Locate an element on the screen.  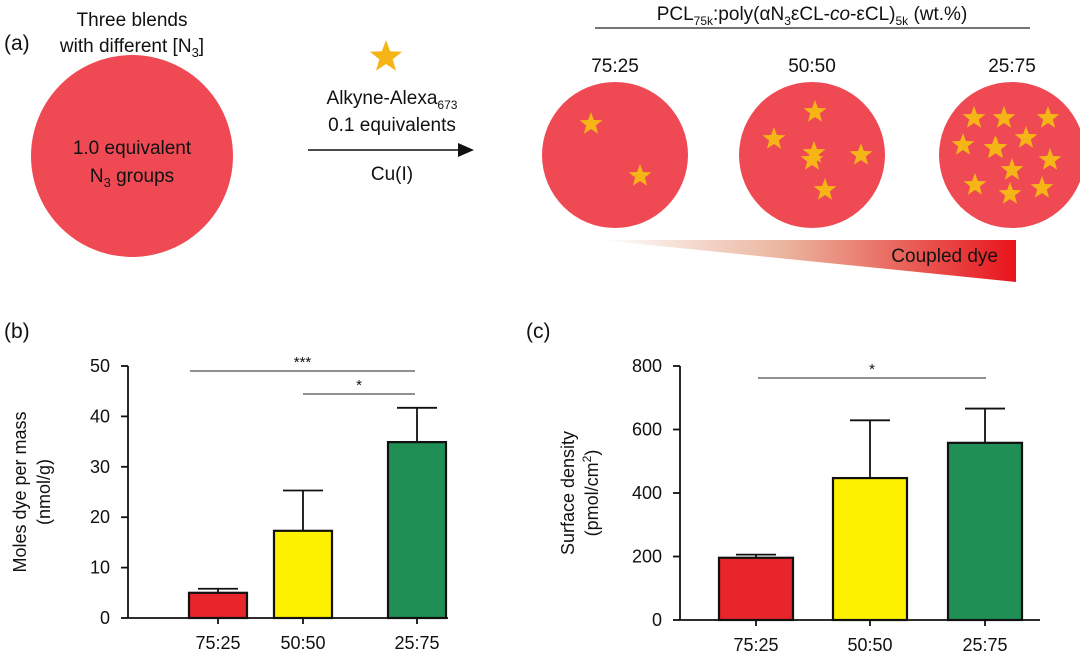
y-tick-label: 50 is located at coordinates (100, 366).